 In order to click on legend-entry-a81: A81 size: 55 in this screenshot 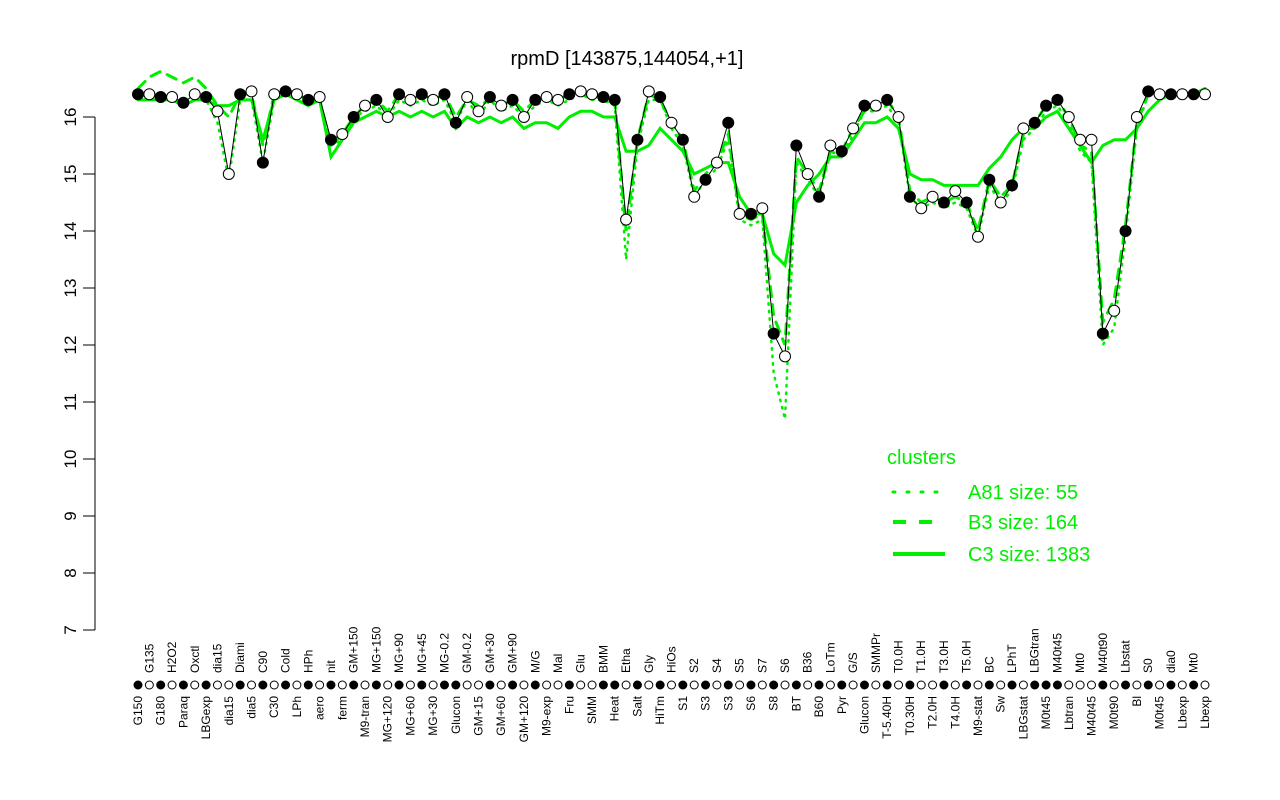, I will do `click(1023, 493)`.